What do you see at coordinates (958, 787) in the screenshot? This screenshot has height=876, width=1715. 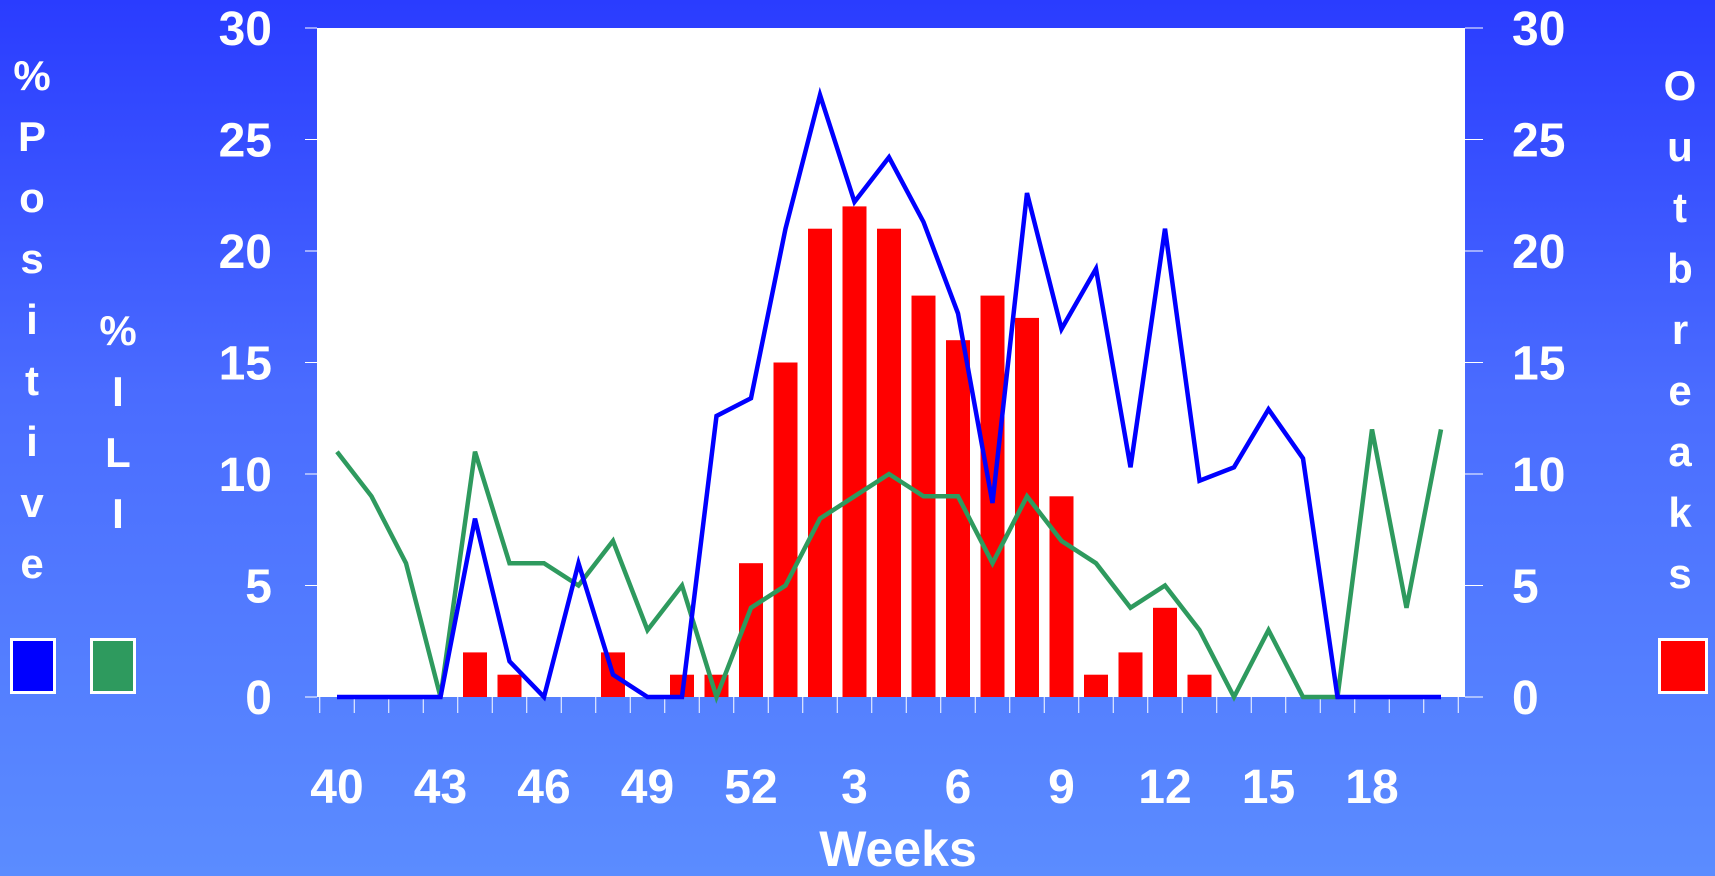 I see `x-axis-tick-label: 6` at bounding box center [958, 787].